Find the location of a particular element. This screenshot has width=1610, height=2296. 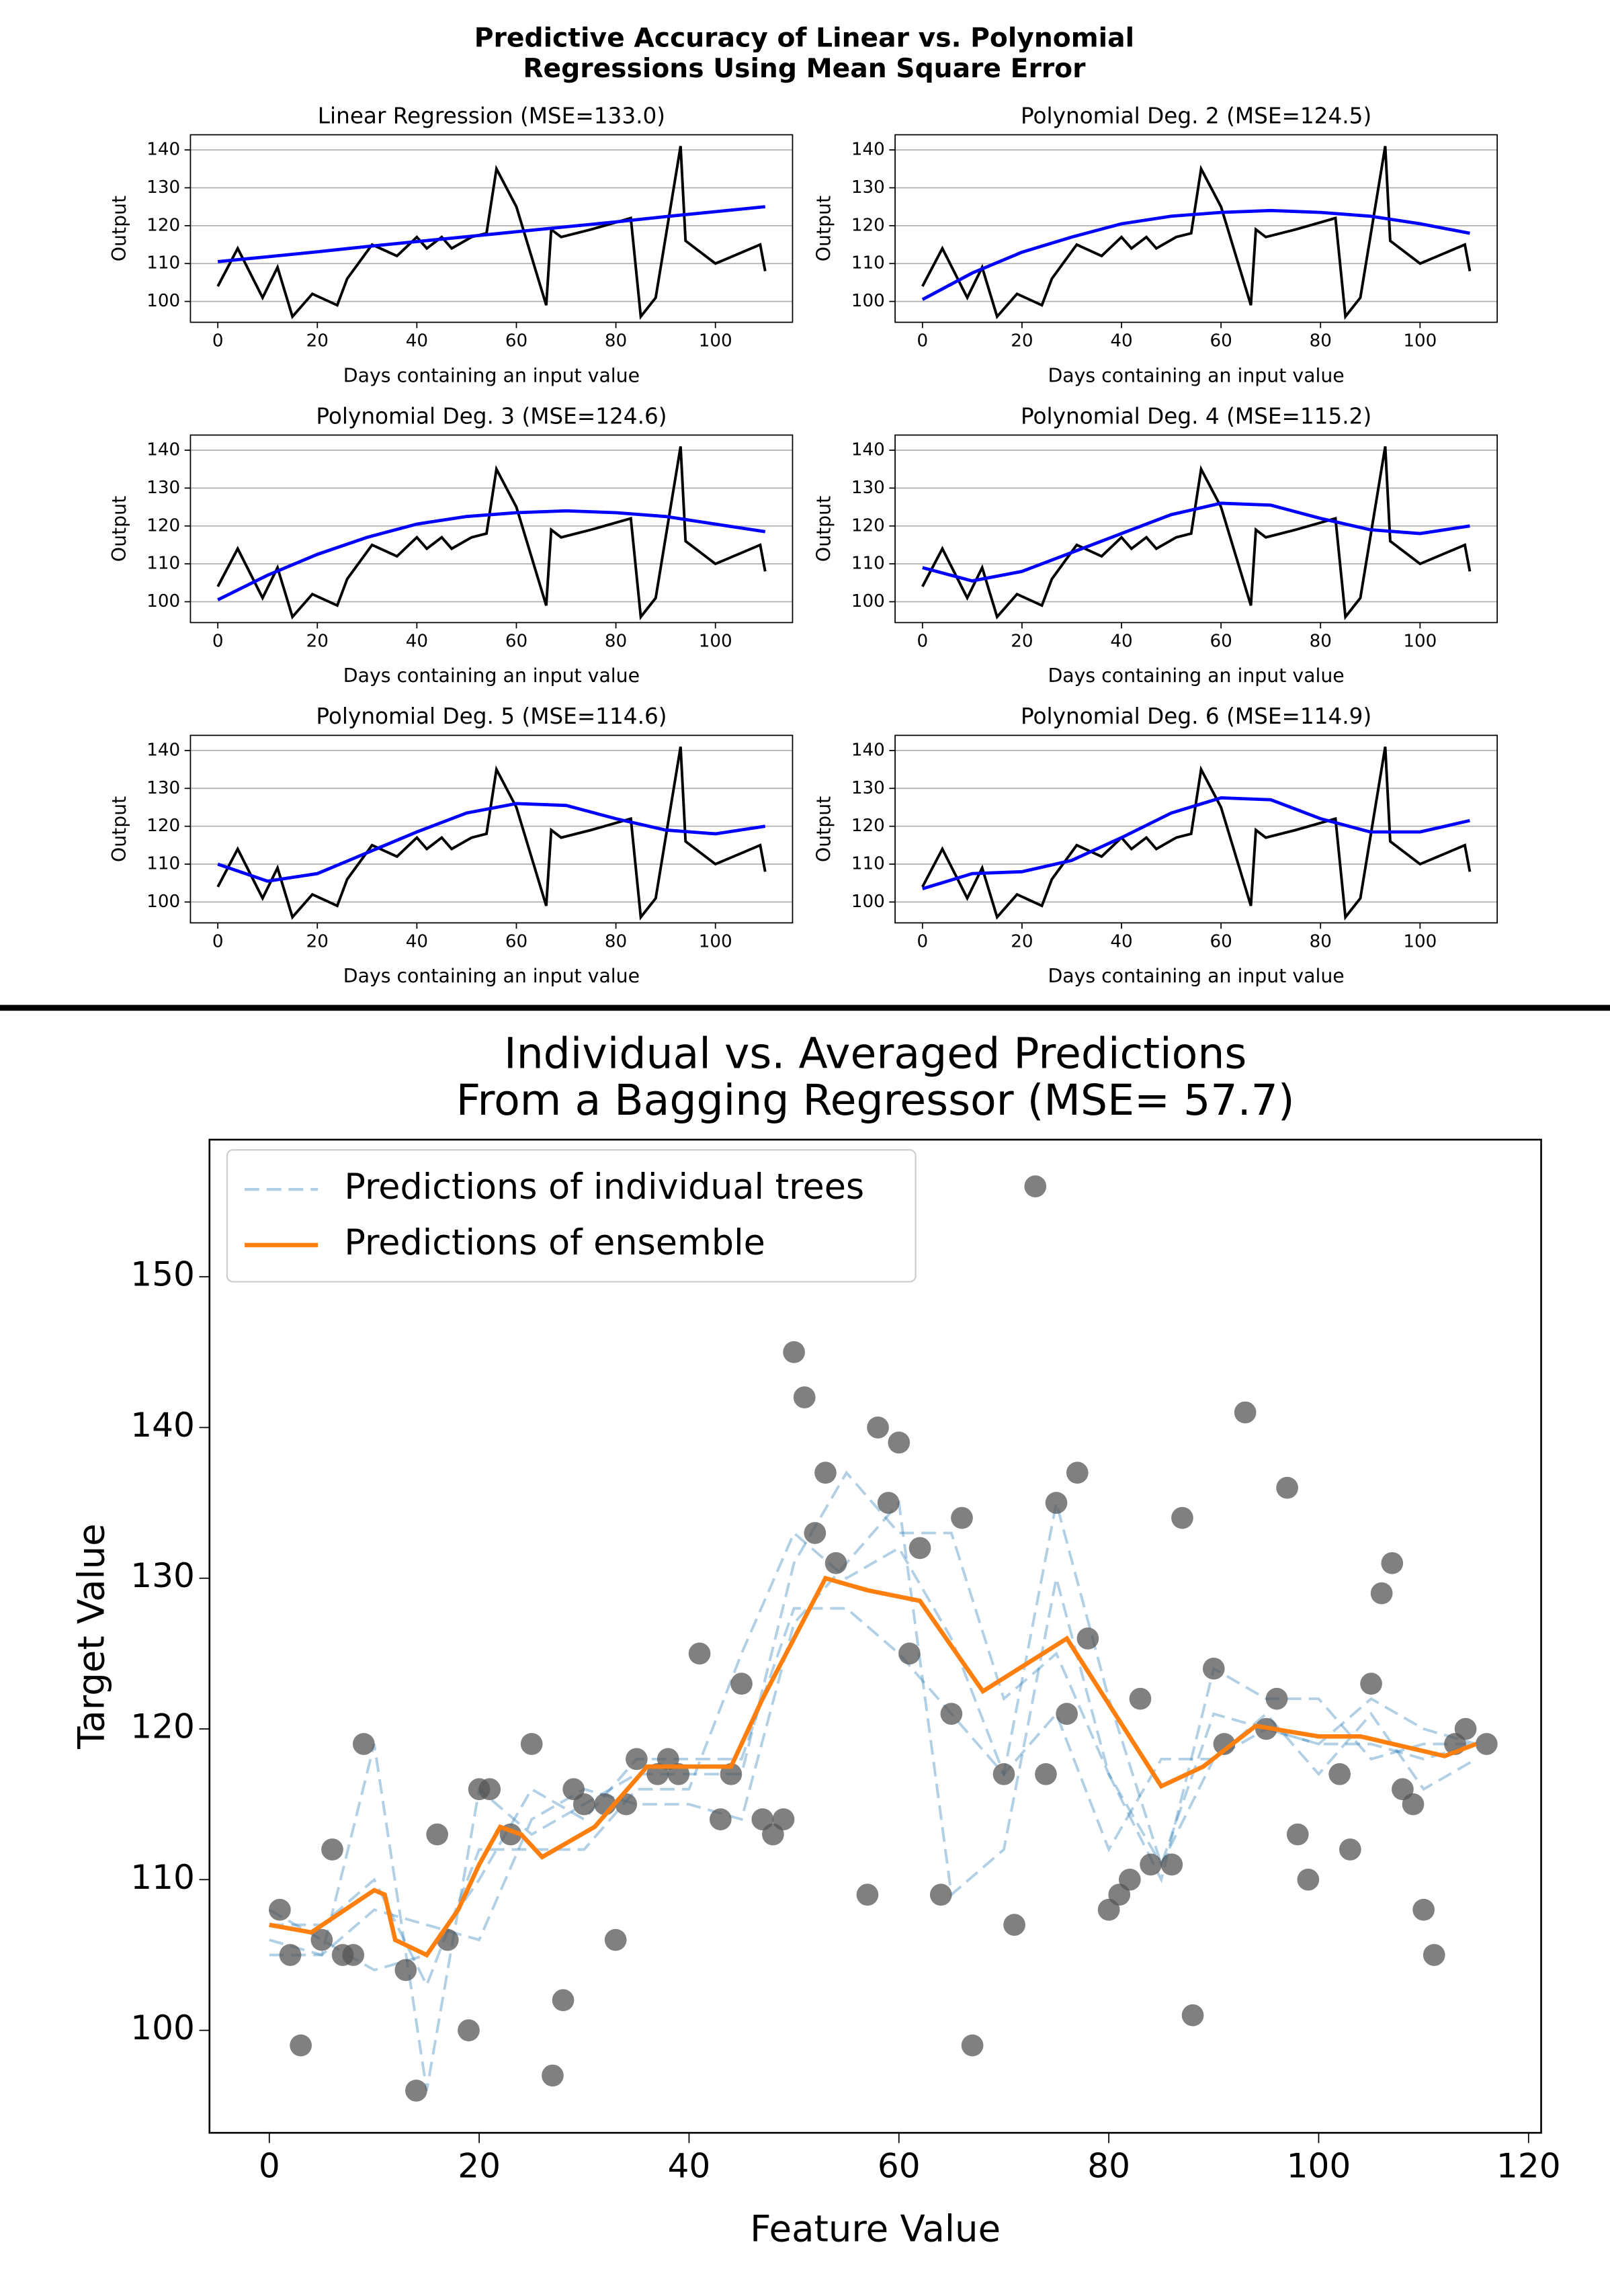

subplot-title: Polynomial Deg. 2 (MSE=124.5) is located at coordinates (1196, 116).